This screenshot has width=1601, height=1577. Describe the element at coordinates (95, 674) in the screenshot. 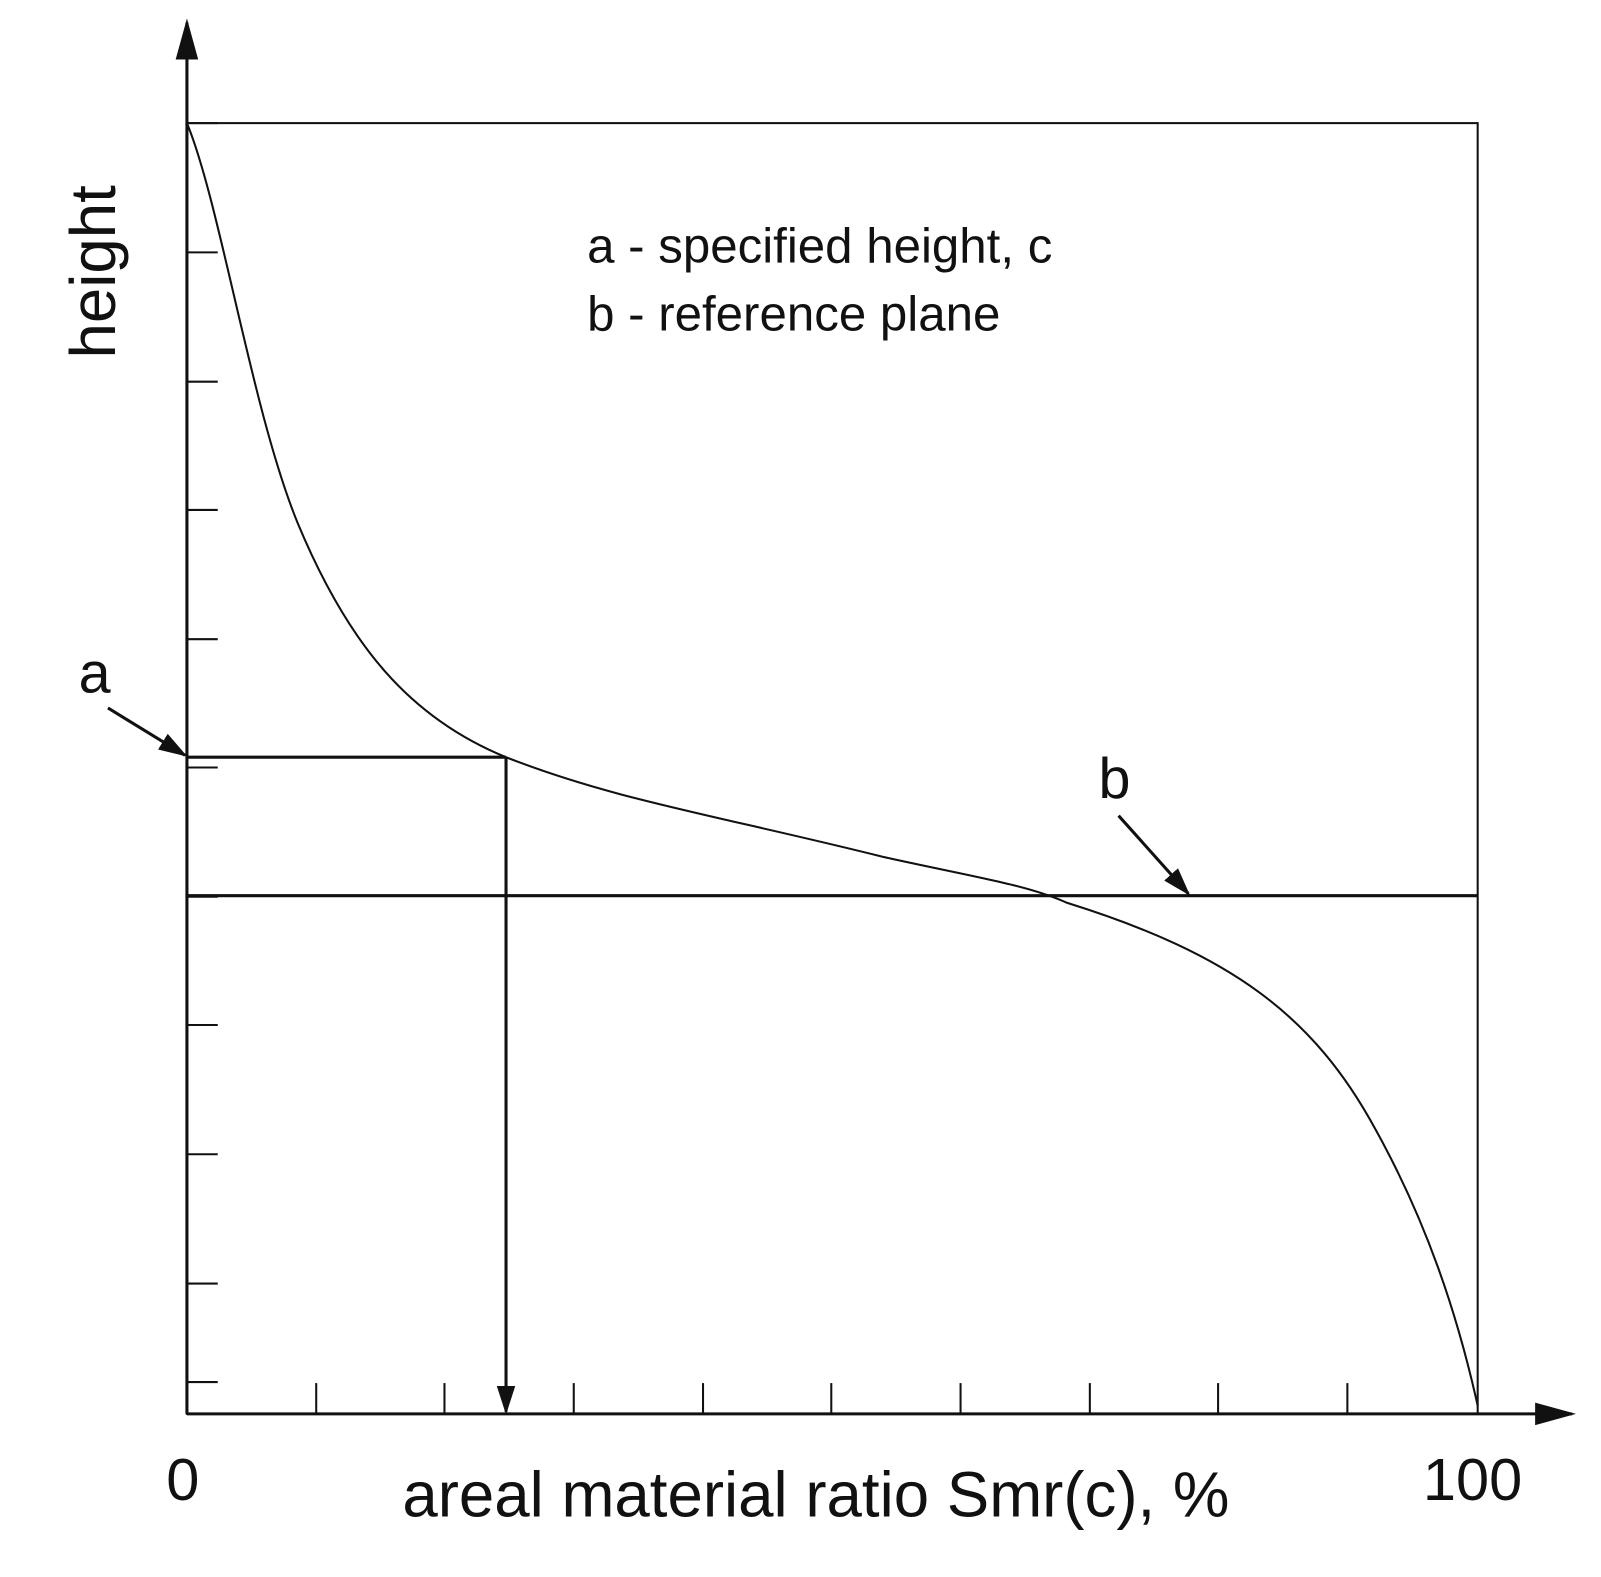

I see `callout-a: a` at that location.